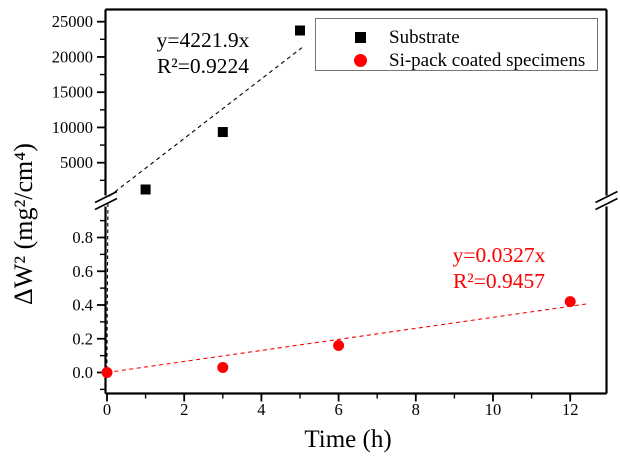 This screenshot has height=466, width=620. I want to click on legend-label-coated: Si-pack coated specimens, so click(487, 60).